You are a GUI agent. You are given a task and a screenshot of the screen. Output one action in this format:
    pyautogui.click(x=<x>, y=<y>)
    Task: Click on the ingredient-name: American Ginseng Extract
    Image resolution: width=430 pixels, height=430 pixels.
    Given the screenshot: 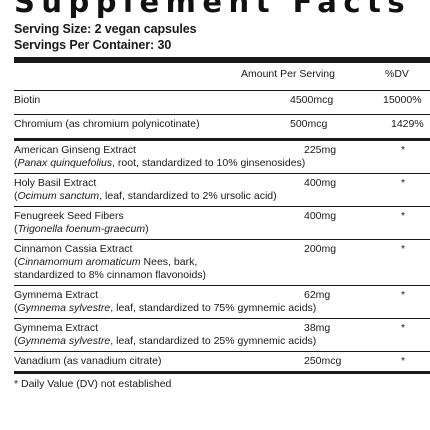 What is the action you would take?
    pyautogui.click(x=75, y=150)
    